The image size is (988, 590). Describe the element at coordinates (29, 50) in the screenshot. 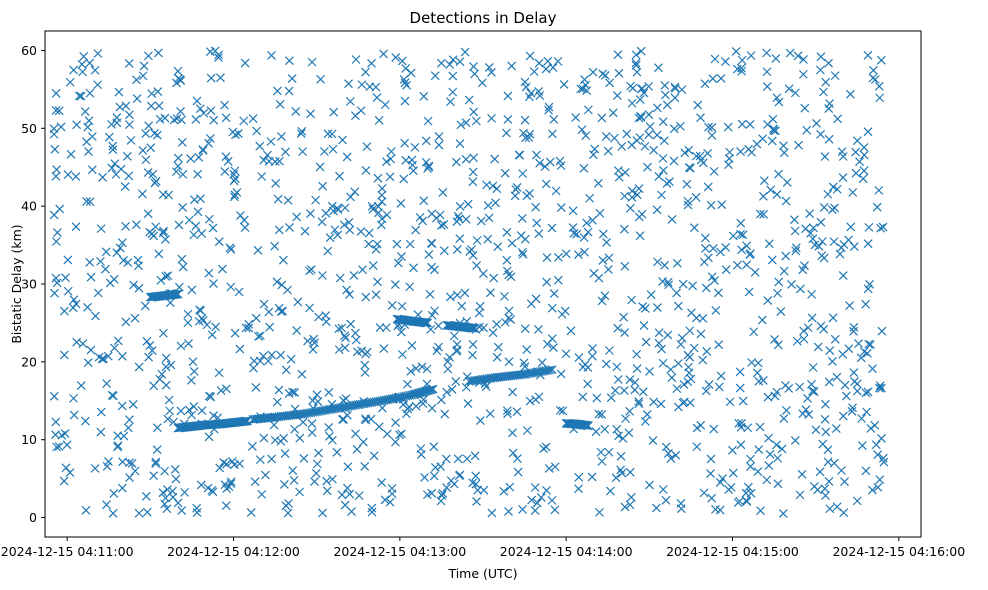

I see `y-tick-label: 60` at that location.